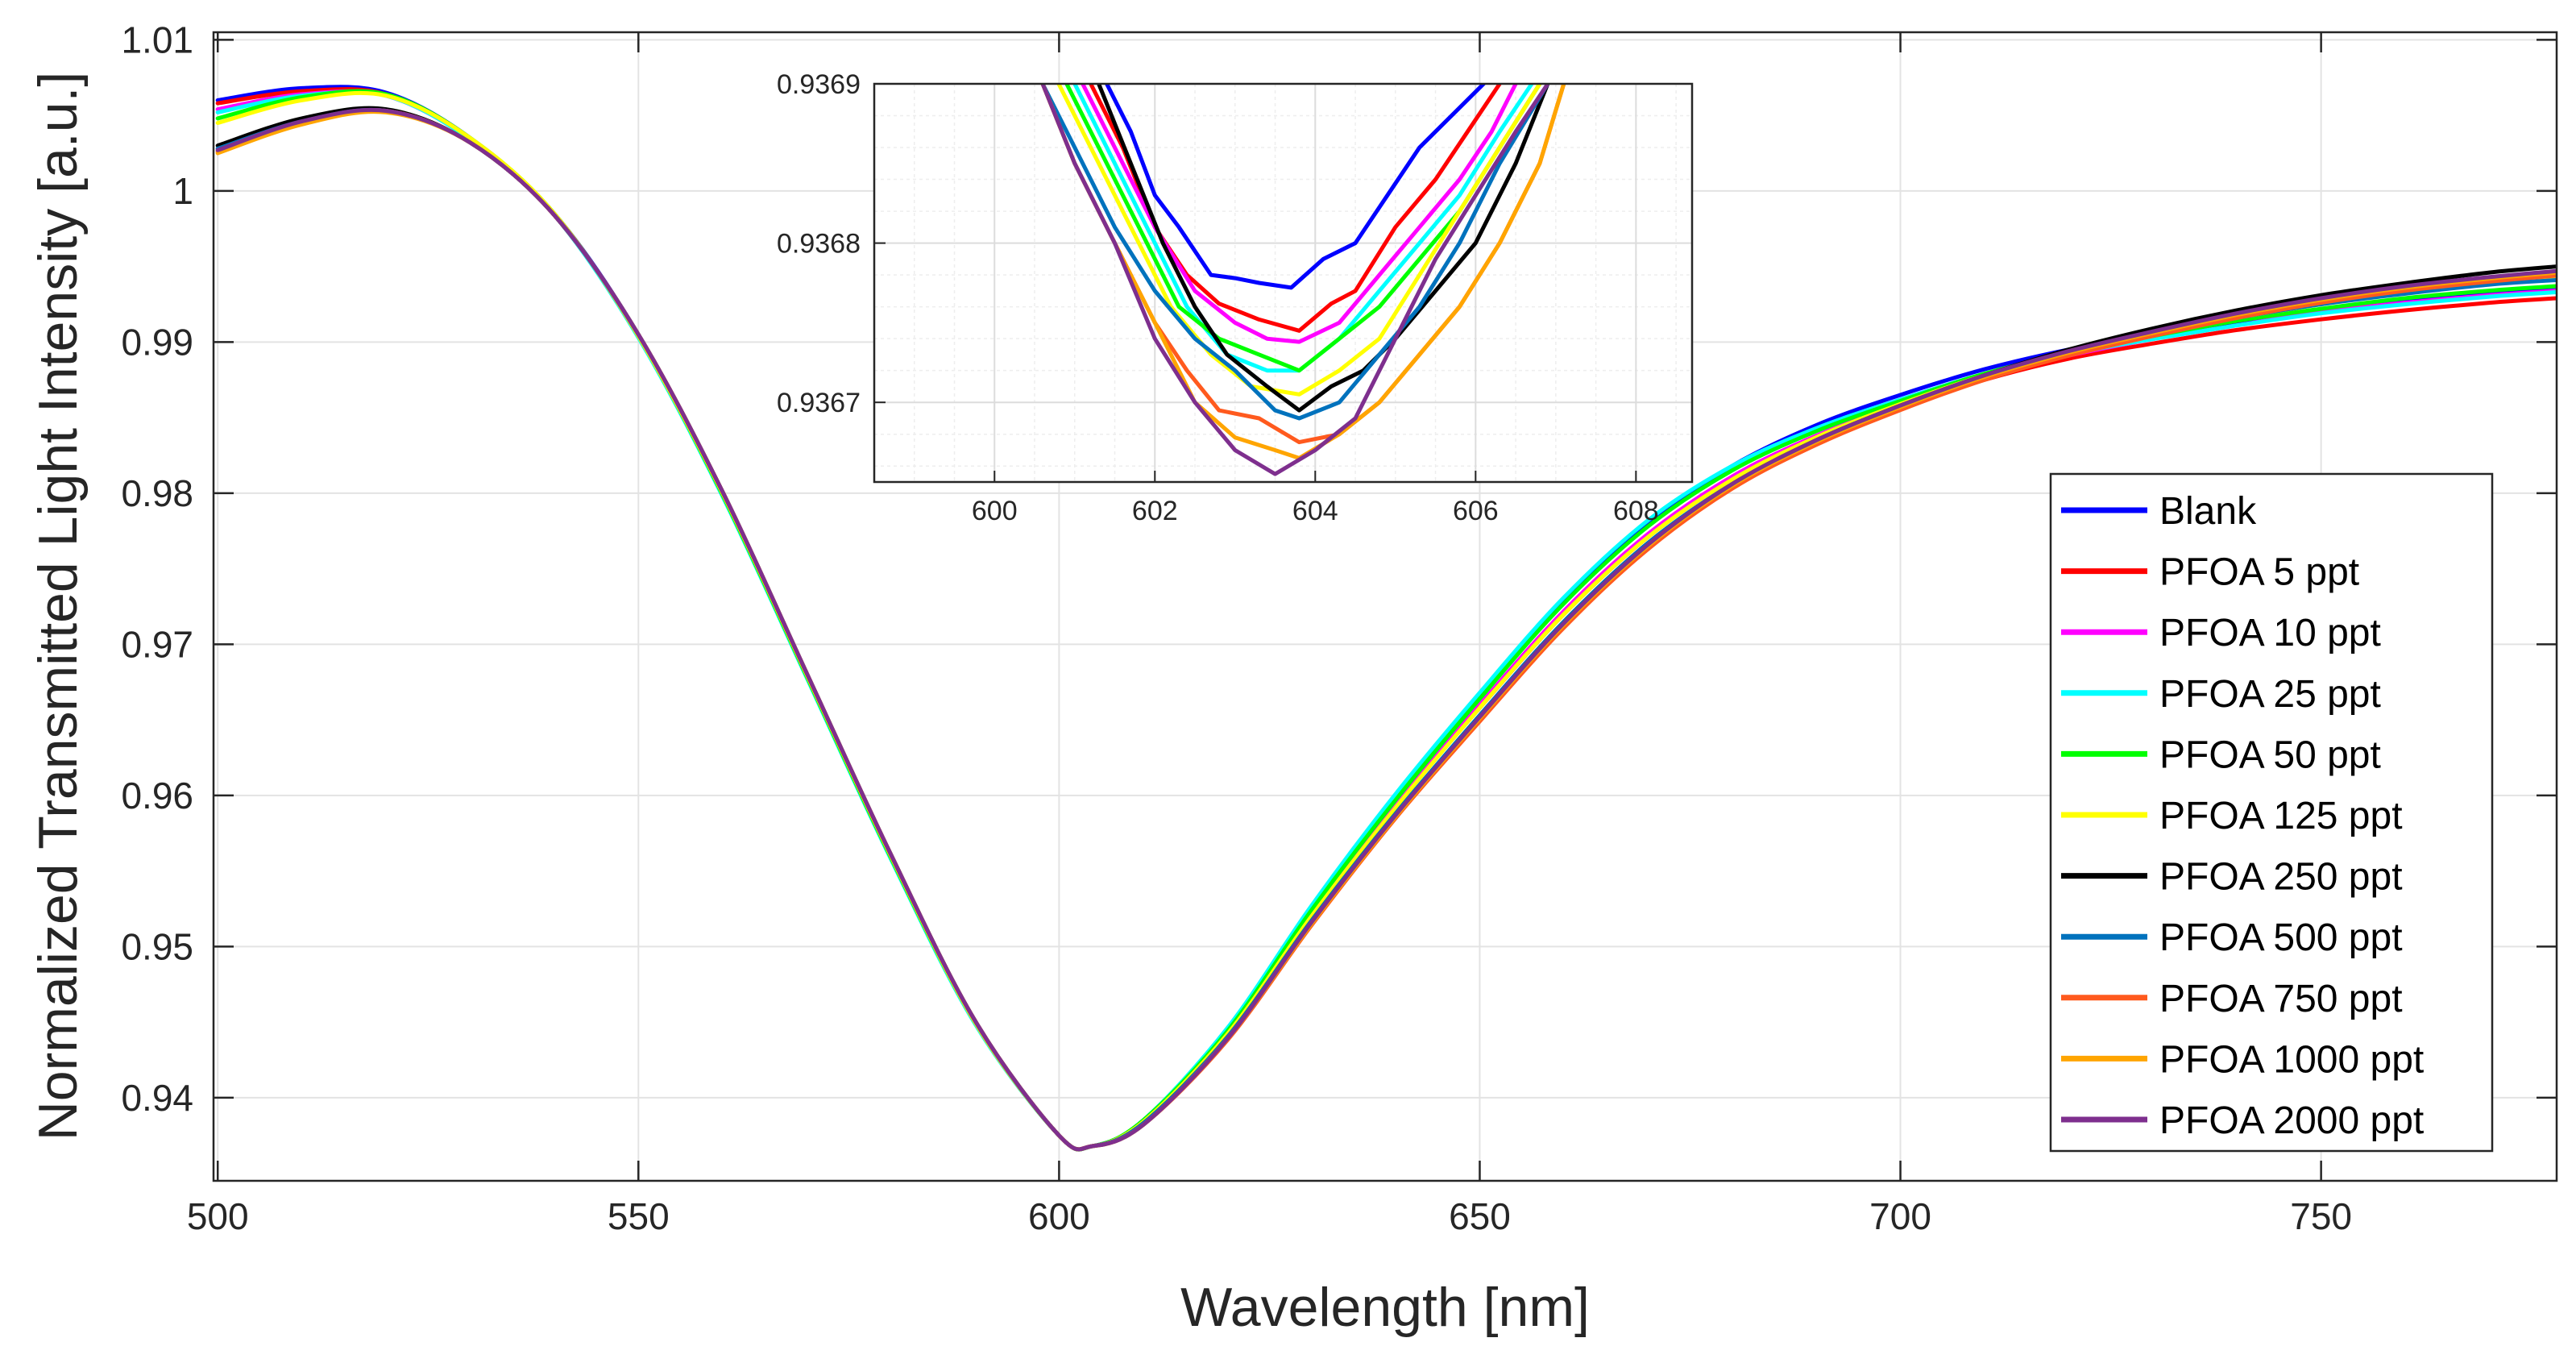 This screenshot has height=1367, width=2576. Describe the element at coordinates (2270, 694) in the screenshot. I see `legend-label-3: PFOA 25 ppt` at that location.